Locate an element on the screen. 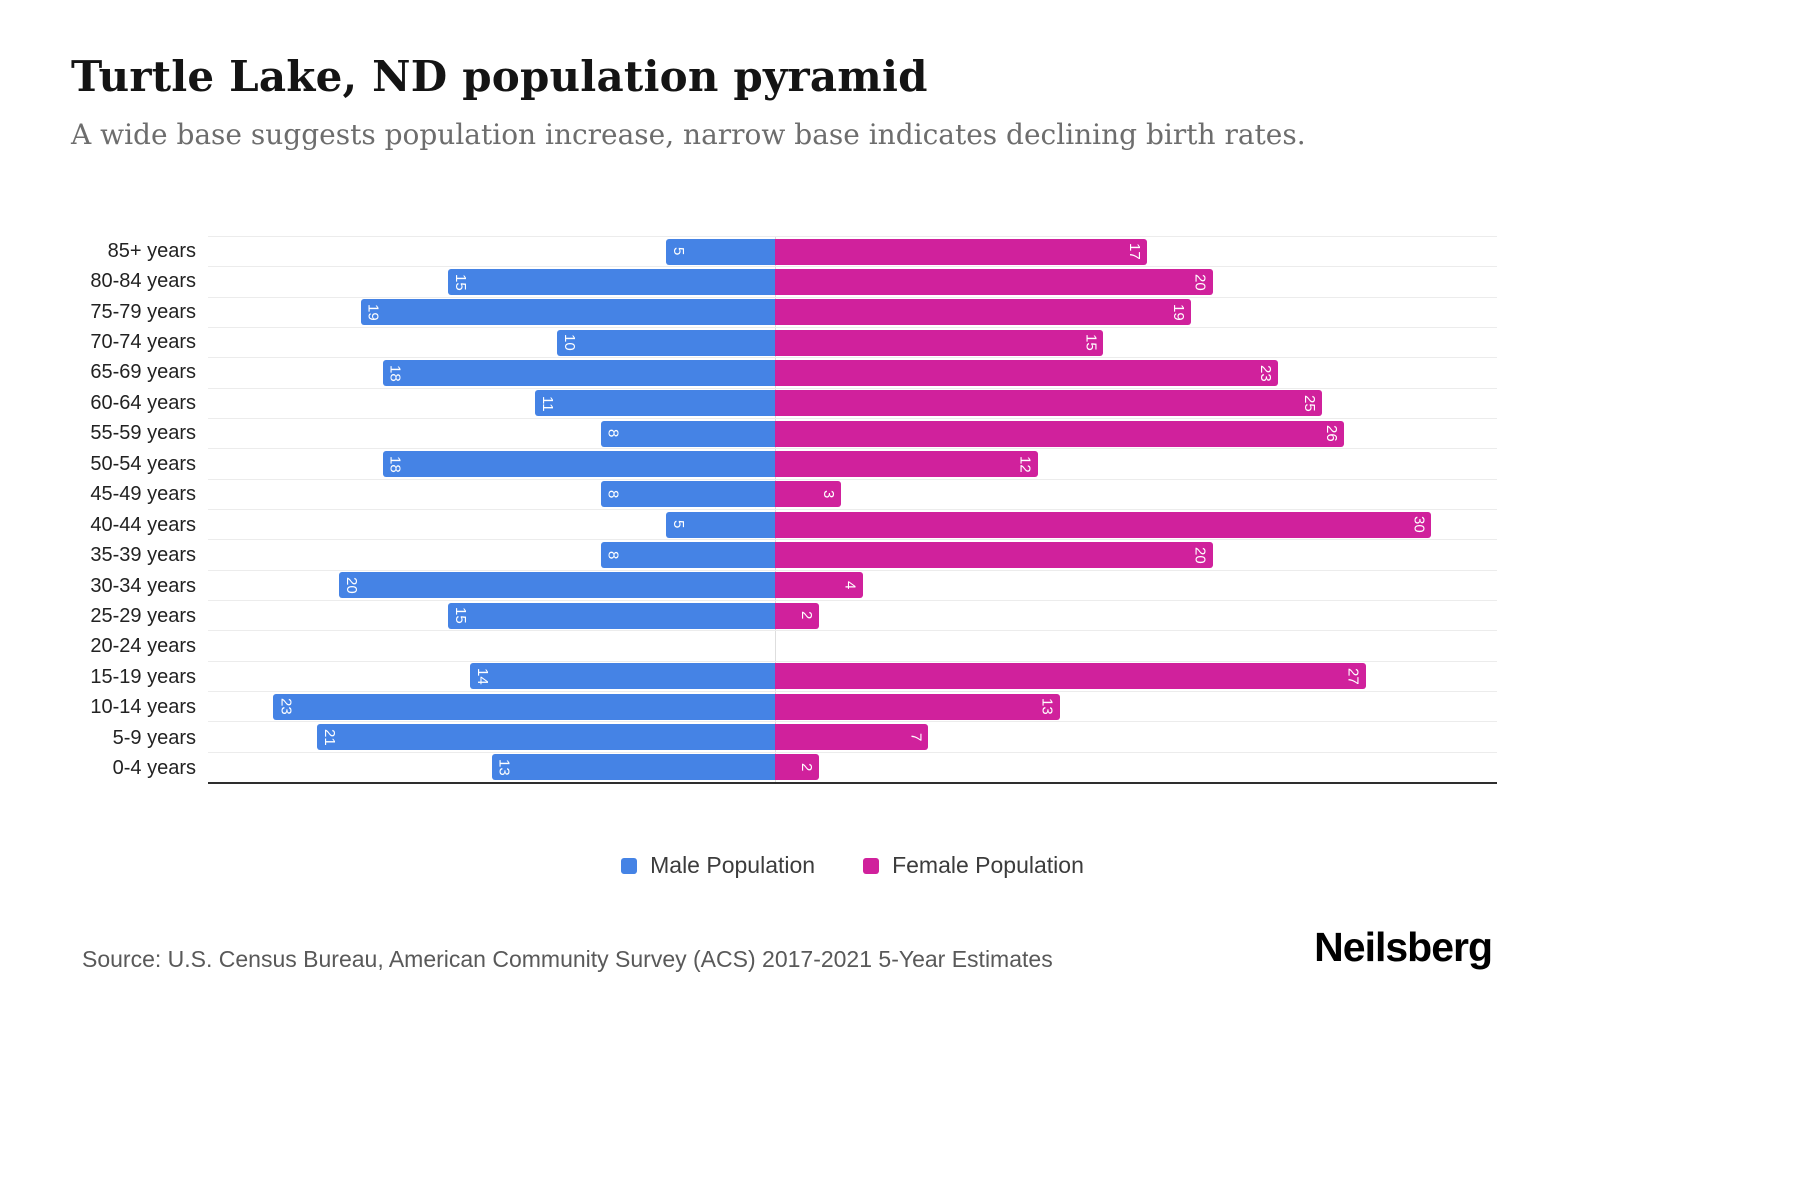 Image resolution: width=1800 pixels, height=1200 pixels. female-bar-zone: 25 is located at coordinates (1136, 403).